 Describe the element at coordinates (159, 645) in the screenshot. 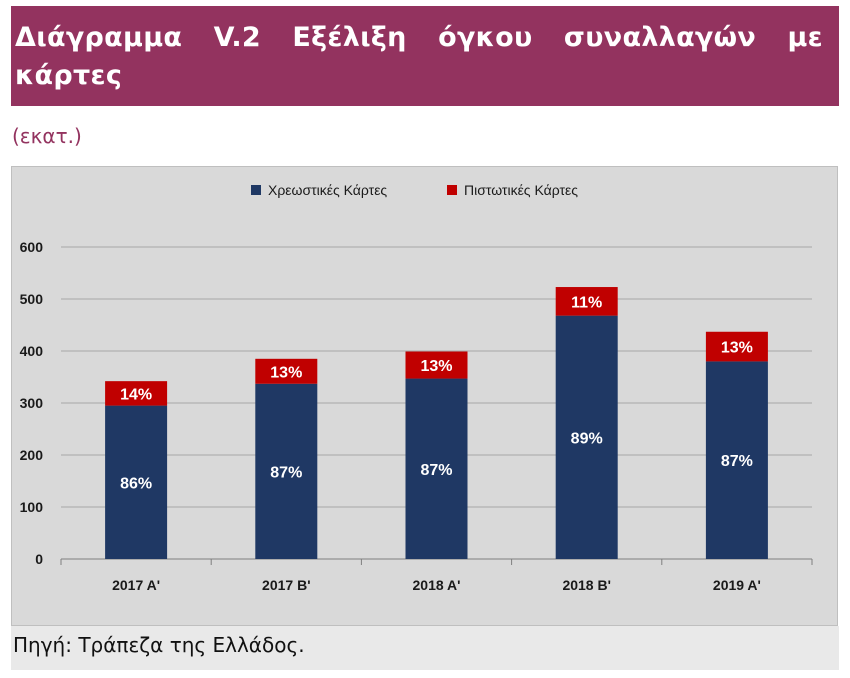

I see `source-note: Πηγή: Τράπεζα της Ελλάδος.` at that location.